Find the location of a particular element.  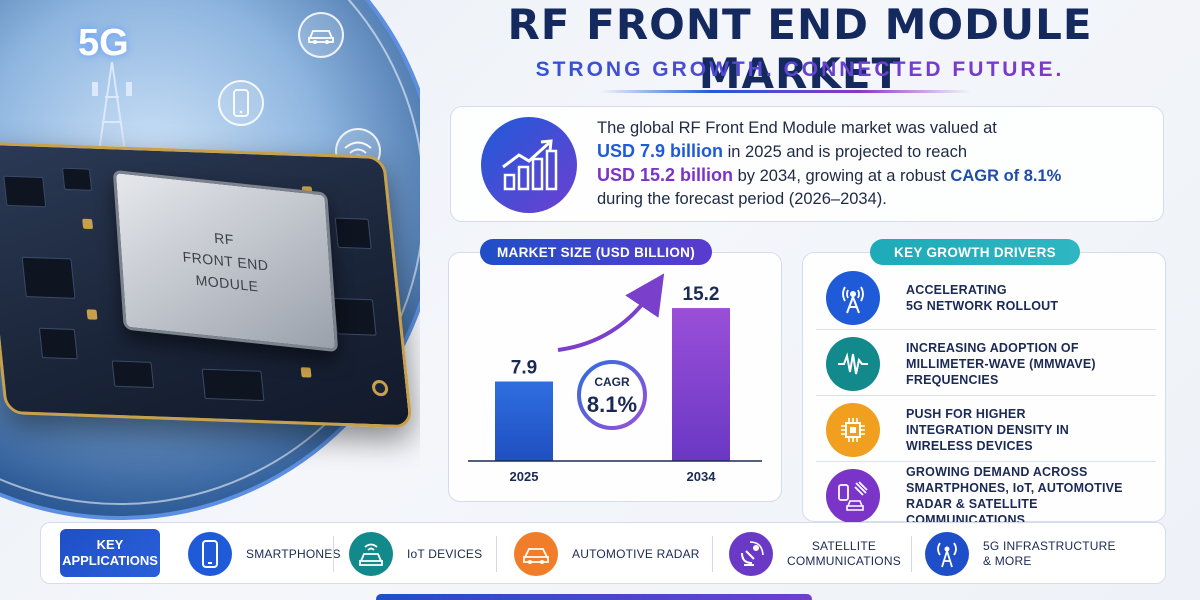

app-3-label: AUTOMOTIVE RADAR is located at coordinates (636, 553).